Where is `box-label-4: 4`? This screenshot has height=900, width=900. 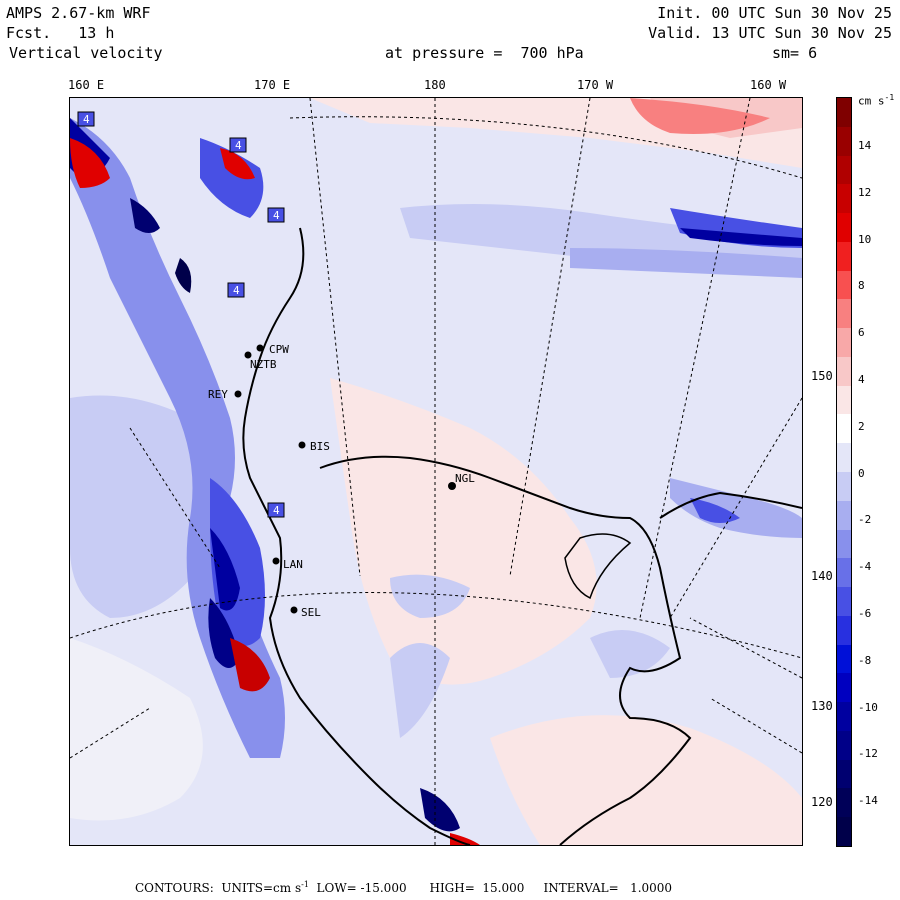
box-label-4: 4 is located at coordinates (236, 290).